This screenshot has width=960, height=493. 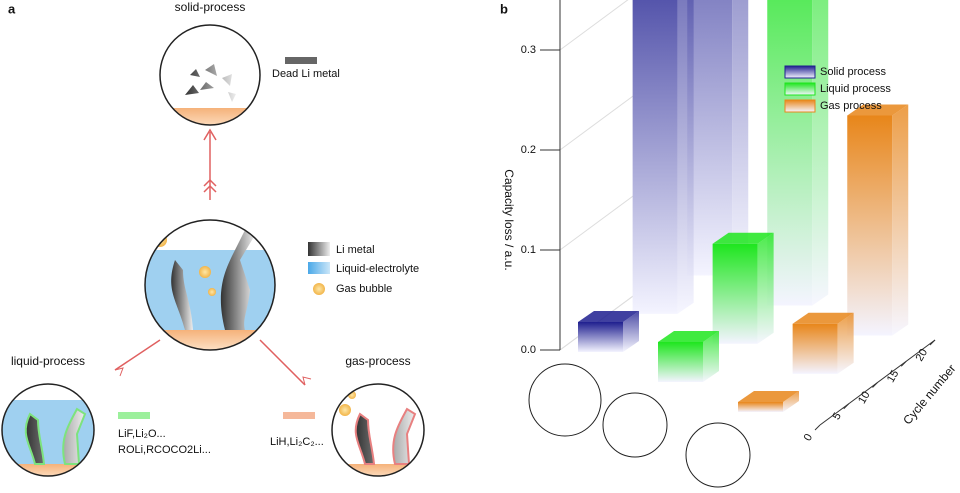 I want to click on y-axis-label: Capacity loss / a.u., so click(x=509, y=219).